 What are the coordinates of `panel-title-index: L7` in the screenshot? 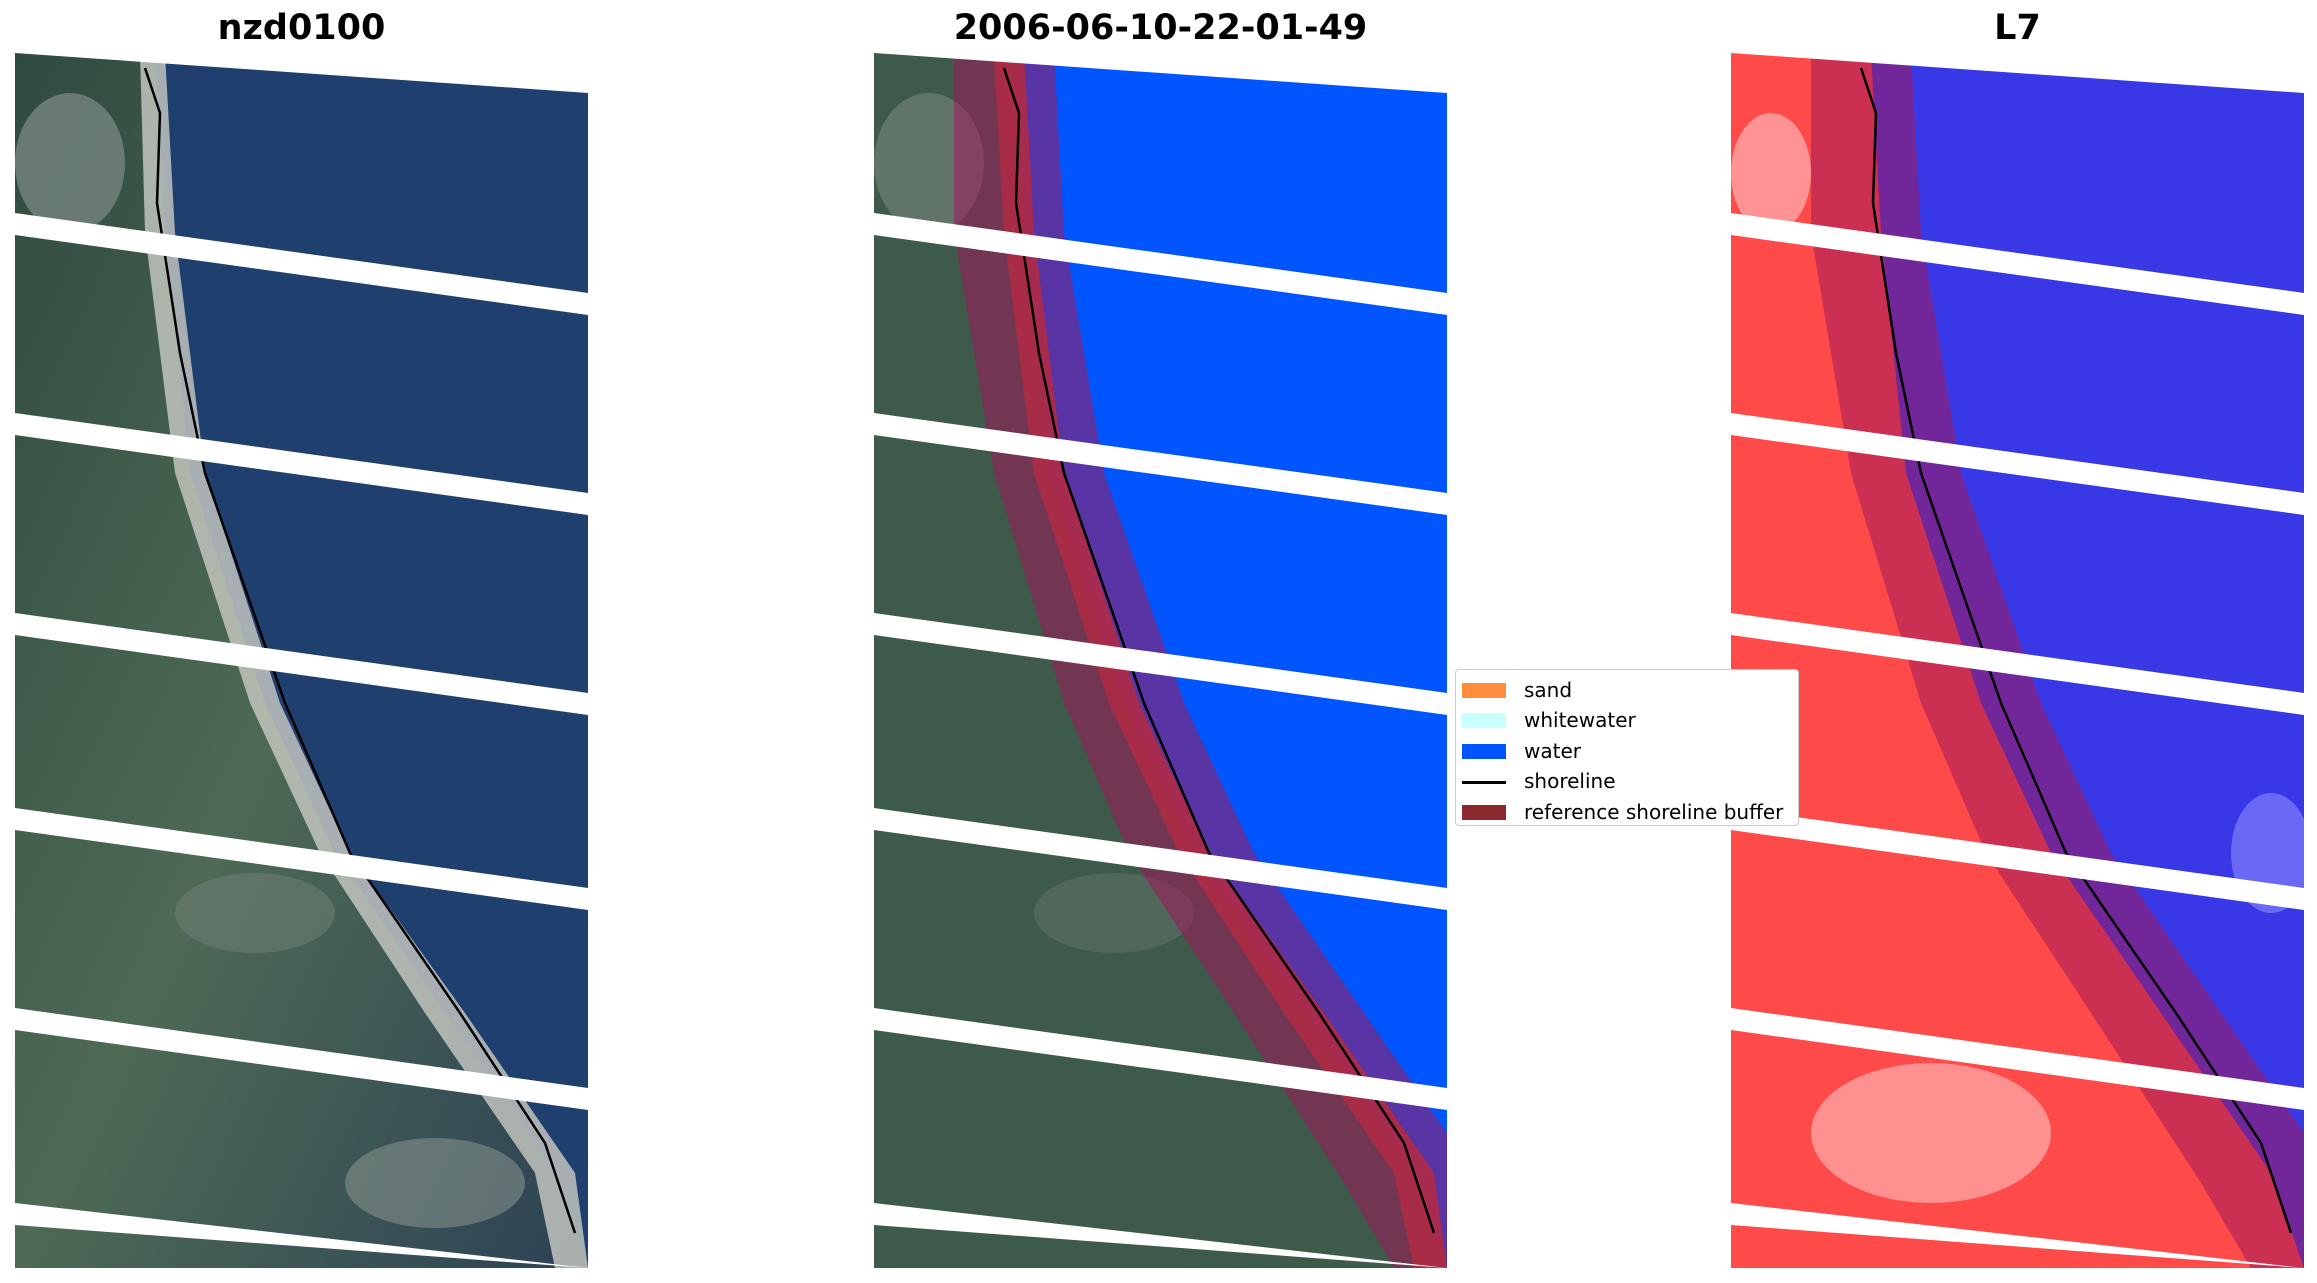 It's located at (2017, 28).